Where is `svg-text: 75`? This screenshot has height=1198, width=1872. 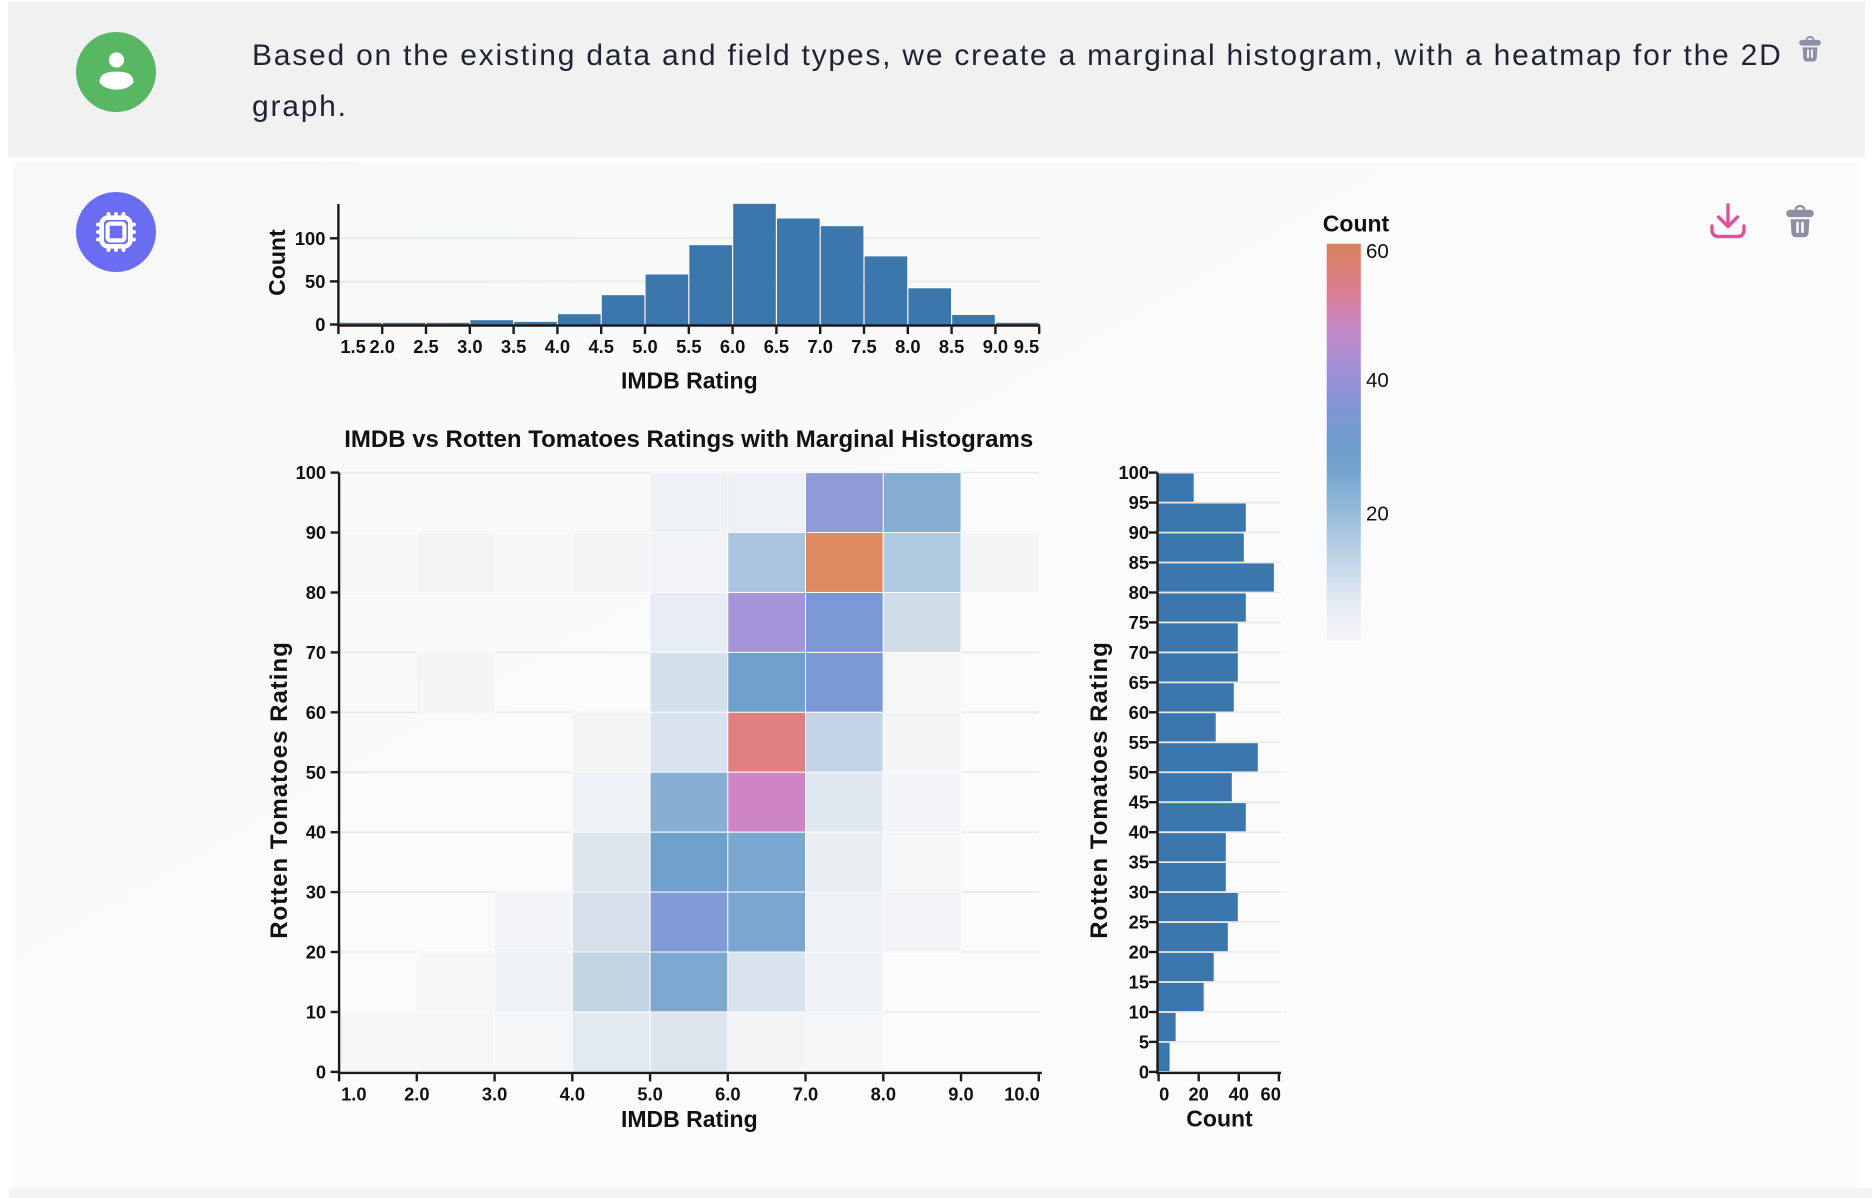 svg-text: 75 is located at coordinates (1139, 622).